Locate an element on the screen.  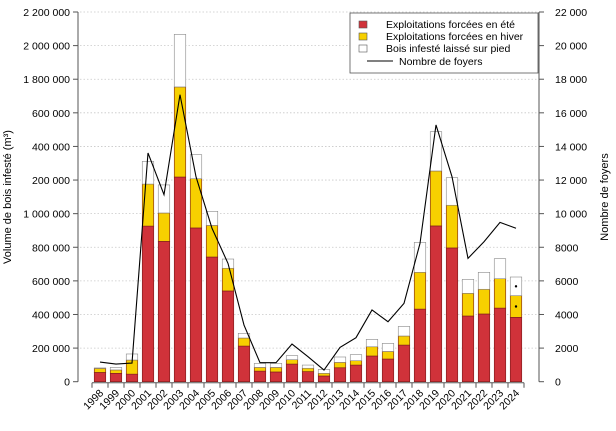
y-tick-label: 2 200 000 is located at coordinates (46, 13).